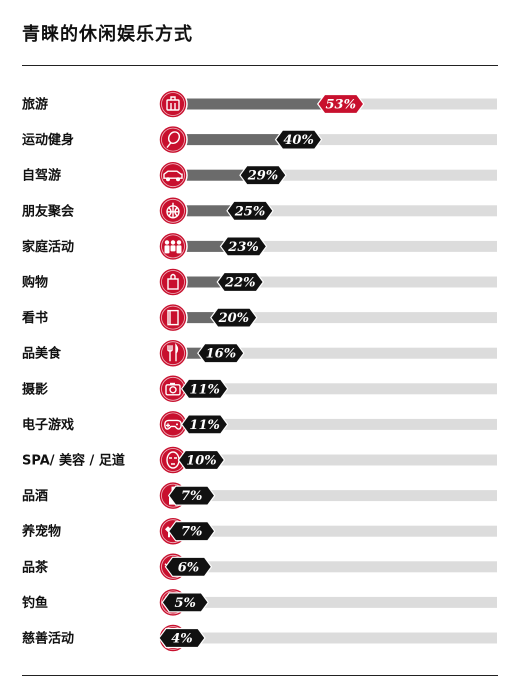 The height and width of the screenshot is (698, 530). I want to click on category-label: 钓鱼, so click(35, 603).